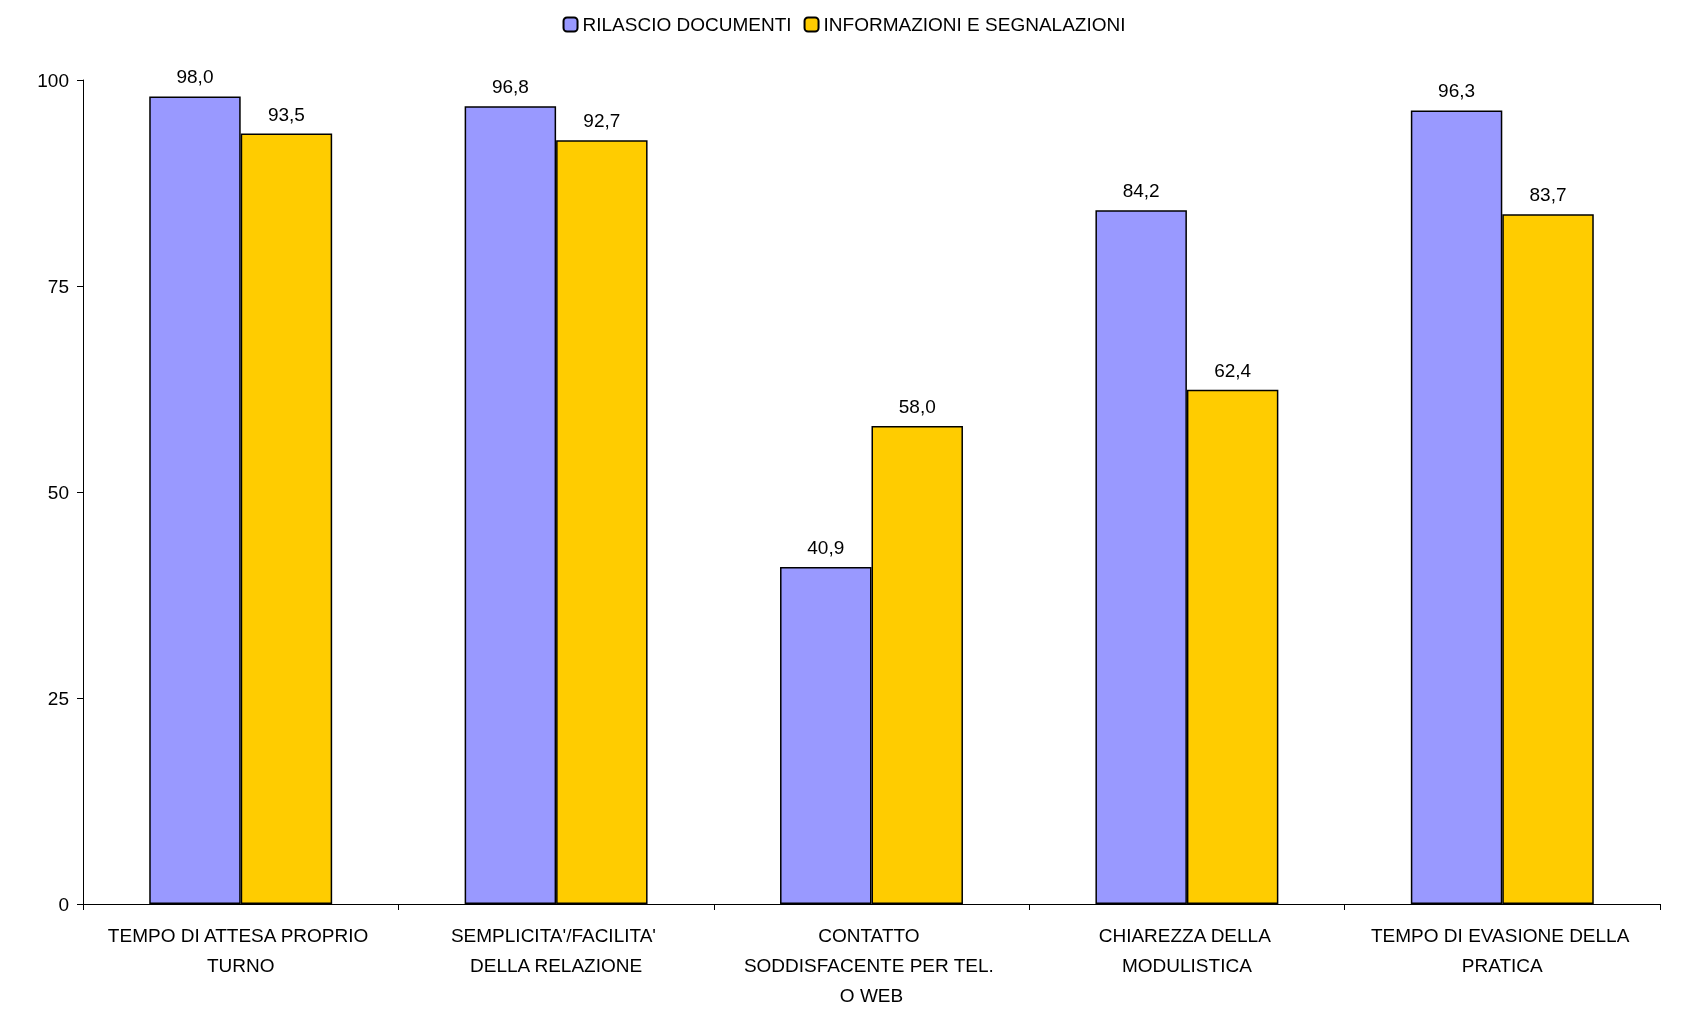  What do you see at coordinates (58, 698) in the screenshot?
I see `y-tick-label: 25` at bounding box center [58, 698].